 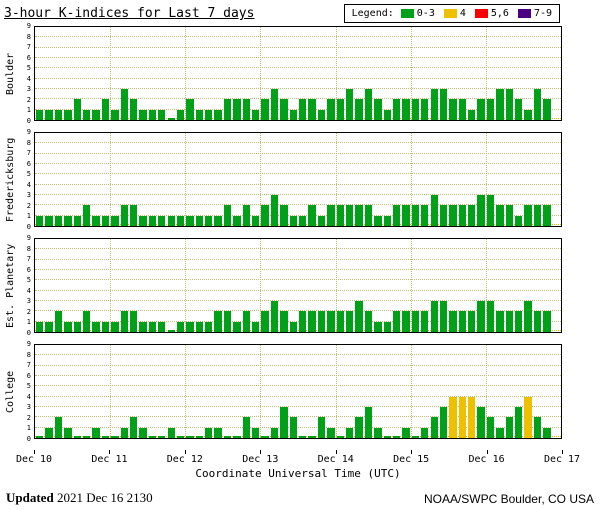 I want to click on station-label: Est. Planetary, so click(x=10, y=285).